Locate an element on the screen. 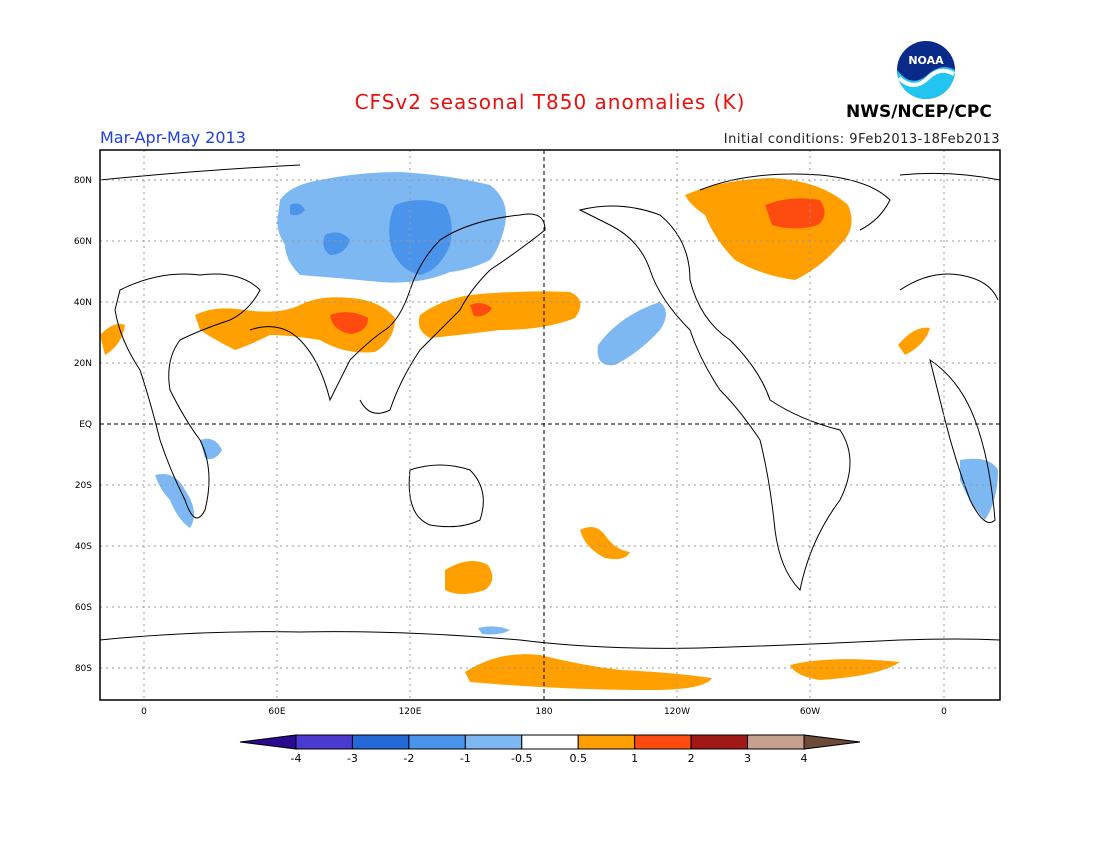 This screenshot has width=1100, height=850. colorbar-right-arrow is located at coordinates (832, 742).